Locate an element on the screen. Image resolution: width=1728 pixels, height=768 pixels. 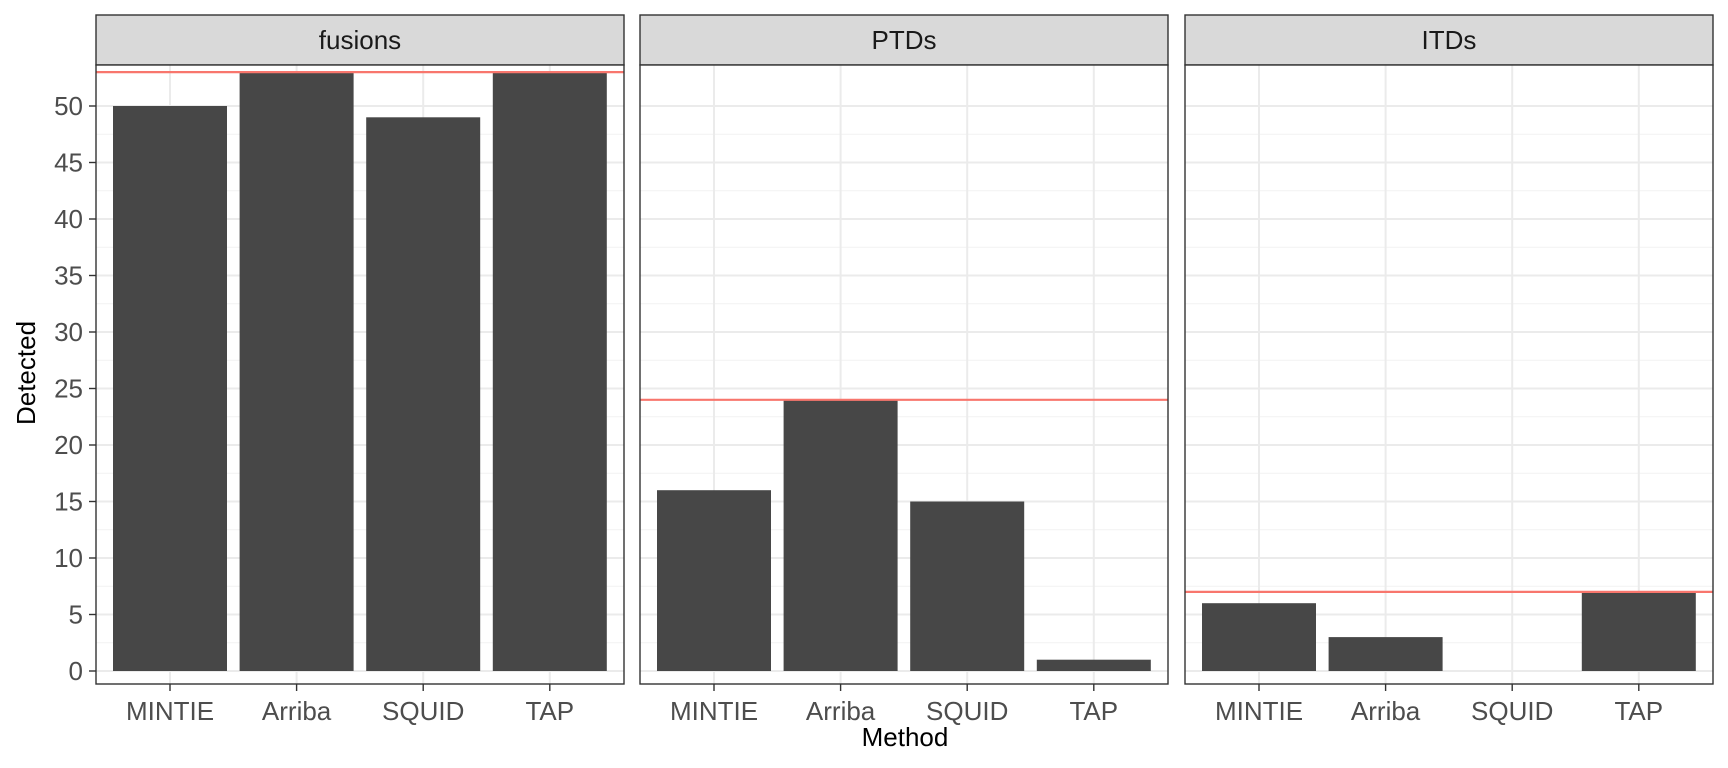
y-tick-label: 10 is located at coordinates (68, 558).